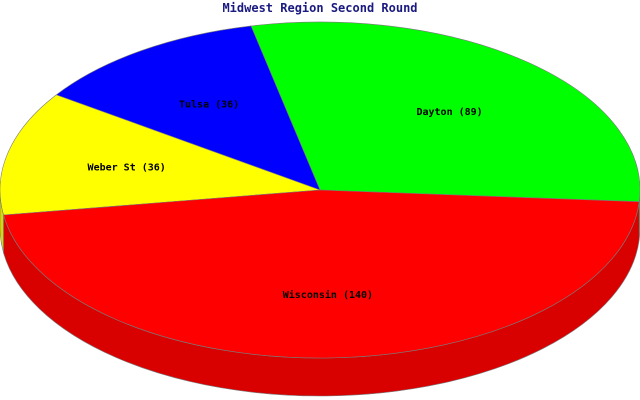 This screenshot has height=400, width=640. I want to click on slice-label-dayton: Dayton (89), so click(449, 112).